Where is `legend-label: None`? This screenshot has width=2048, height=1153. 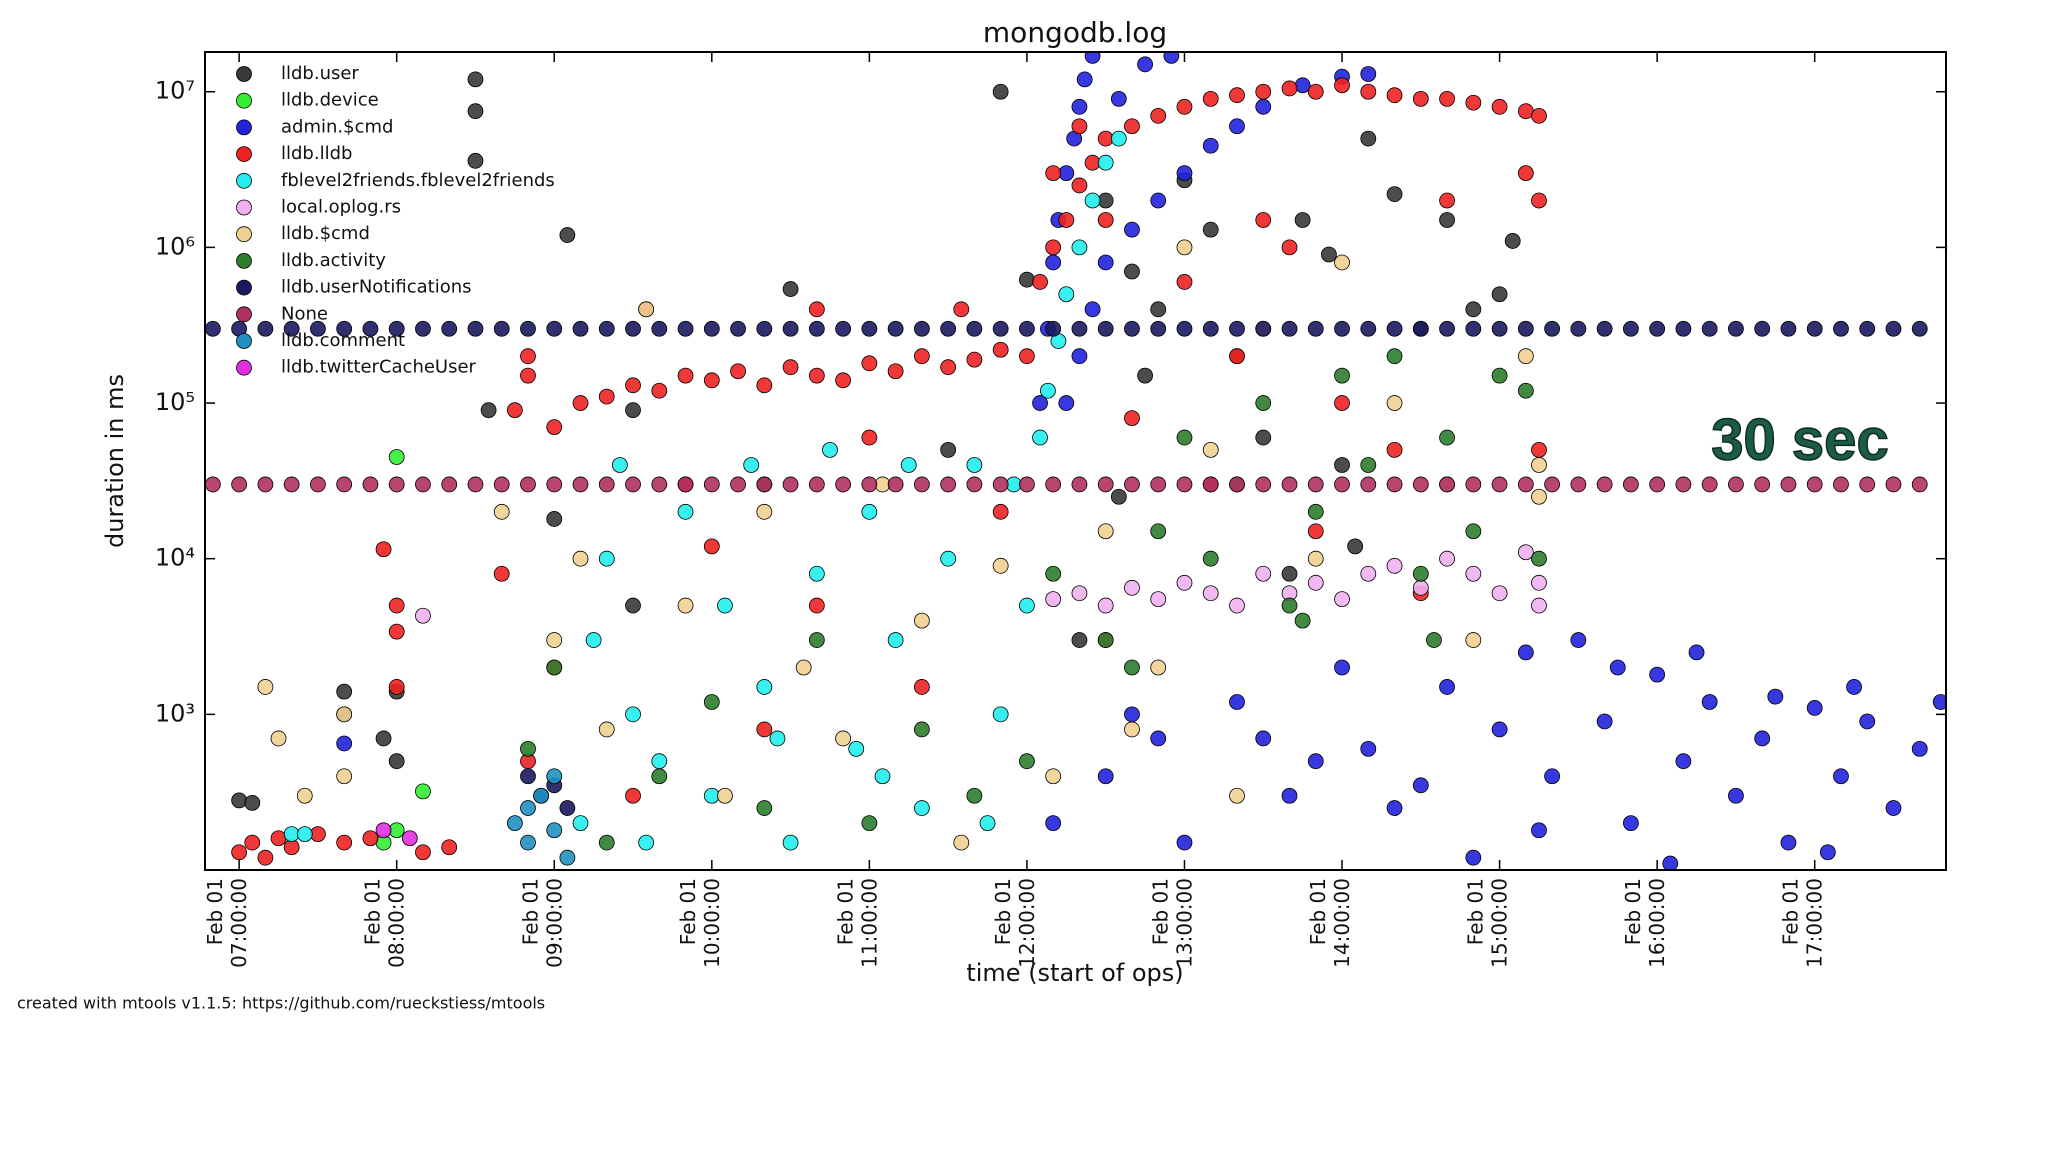
legend-label: None is located at coordinates (304, 313).